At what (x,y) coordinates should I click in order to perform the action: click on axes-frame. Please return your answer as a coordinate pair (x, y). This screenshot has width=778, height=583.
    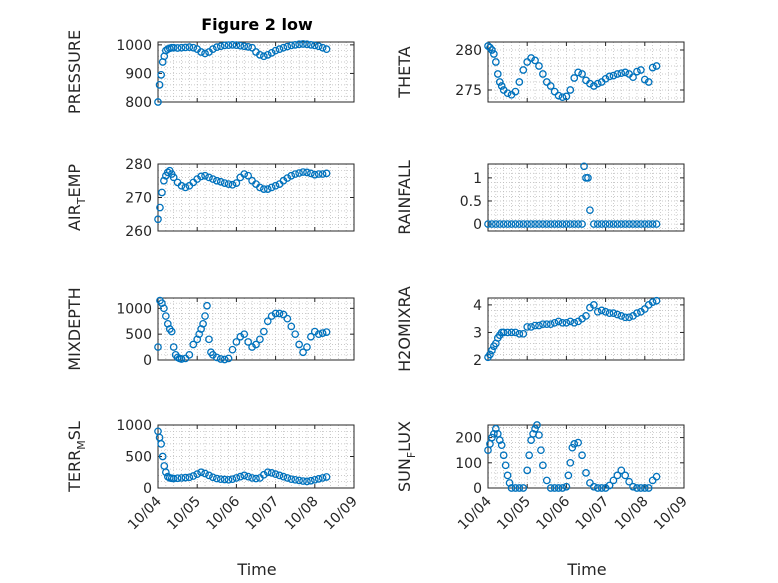
    Looking at the image, I should click on (586, 72).